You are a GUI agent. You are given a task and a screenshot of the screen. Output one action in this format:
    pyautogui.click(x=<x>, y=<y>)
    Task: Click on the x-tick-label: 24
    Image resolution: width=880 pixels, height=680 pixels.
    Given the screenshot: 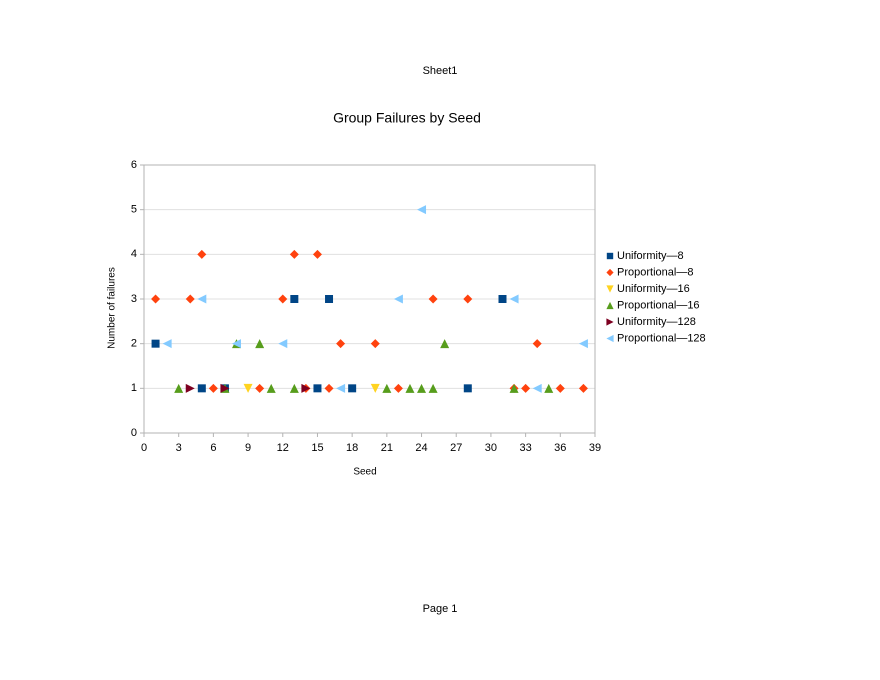 What is the action you would take?
    pyautogui.click(x=421, y=448)
    